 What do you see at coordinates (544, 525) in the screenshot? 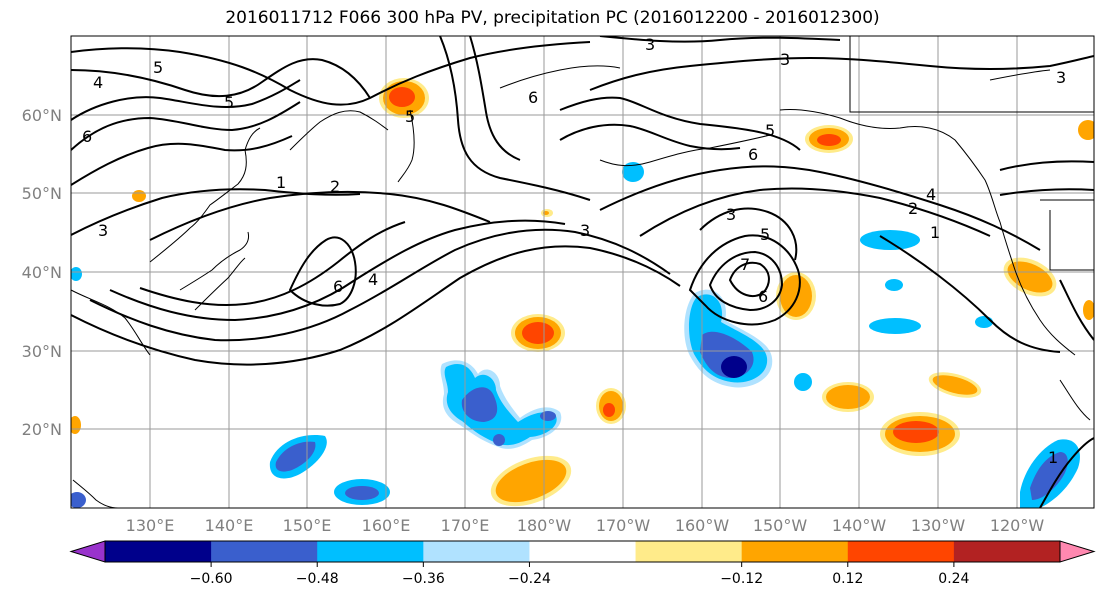
I see `lon-label: 180°W` at bounding box center [544, 525].